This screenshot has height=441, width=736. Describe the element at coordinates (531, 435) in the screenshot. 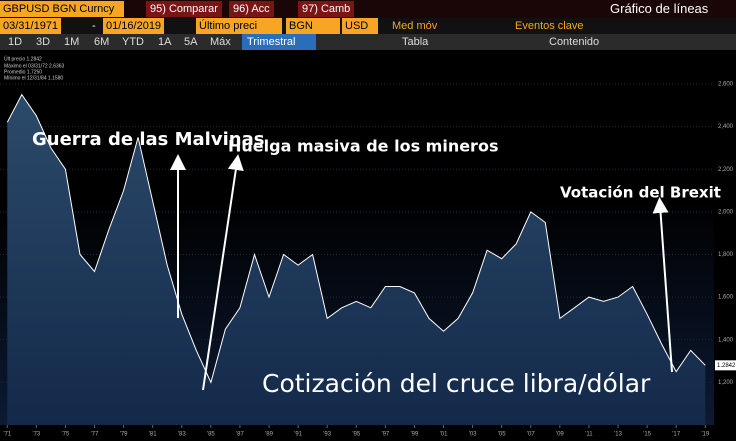

I see `x-tick-label: '07` at that location.